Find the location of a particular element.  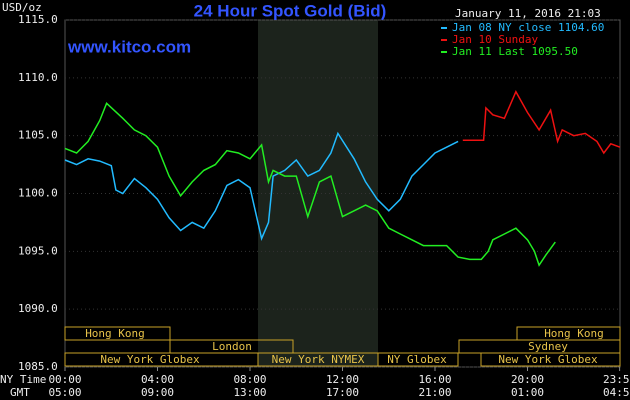

x-tick-label: 00:00 is located at coordinates (64, 379).